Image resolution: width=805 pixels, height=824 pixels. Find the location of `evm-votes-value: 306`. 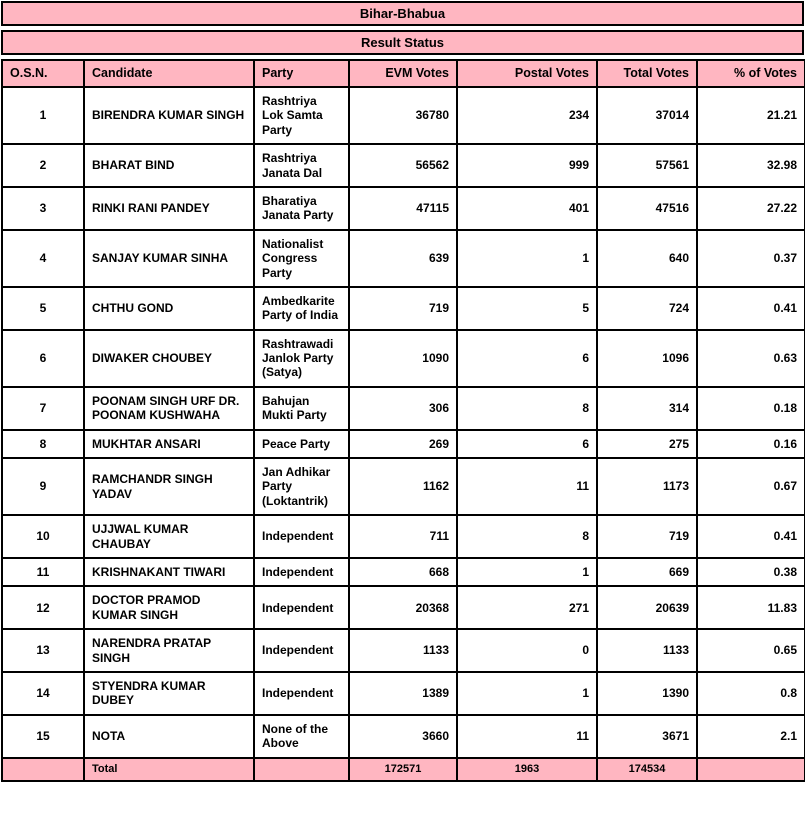

evm-votes-value: 306 is located at coordinates (403, 408).